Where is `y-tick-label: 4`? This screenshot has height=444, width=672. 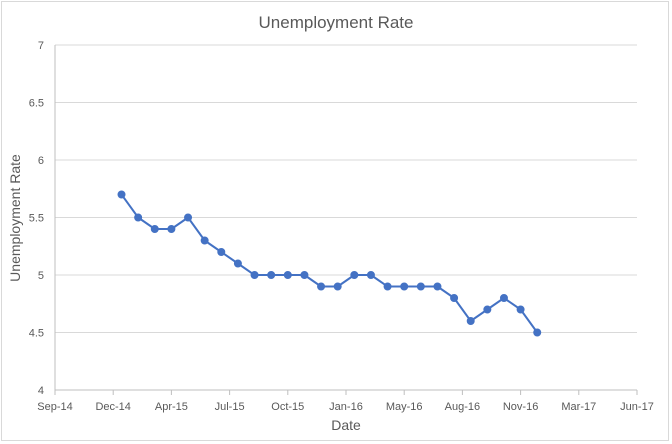
y-tick-label: 4 is located at coordinates (41, 391).